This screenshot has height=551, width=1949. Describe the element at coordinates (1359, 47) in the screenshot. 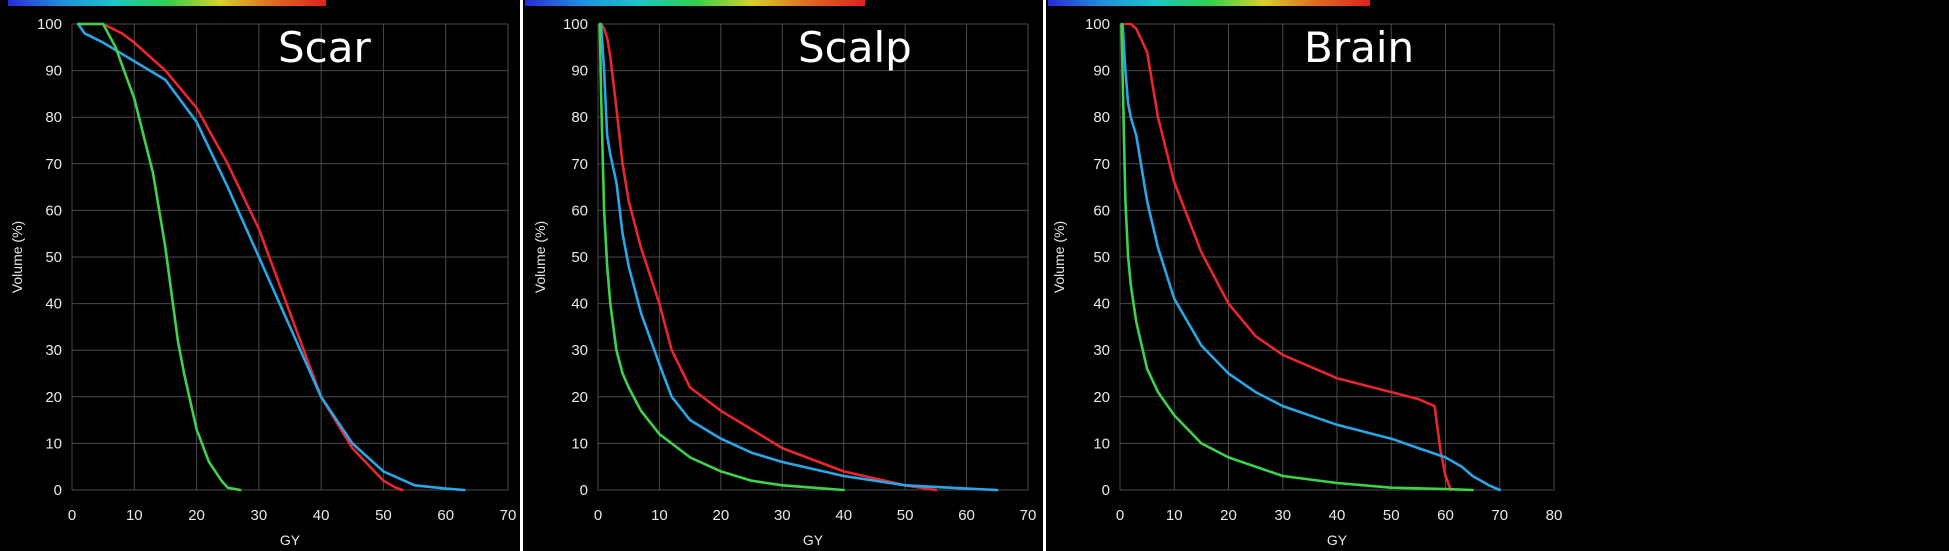

I see `chart-title: Brain` at that location.